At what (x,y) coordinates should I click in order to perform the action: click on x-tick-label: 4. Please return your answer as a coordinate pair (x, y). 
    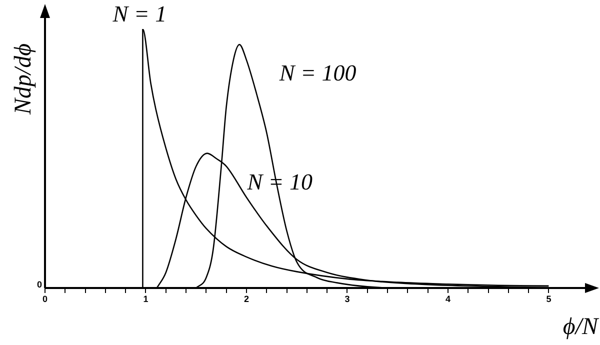
    Looking at the image, I should click on (447, 299).